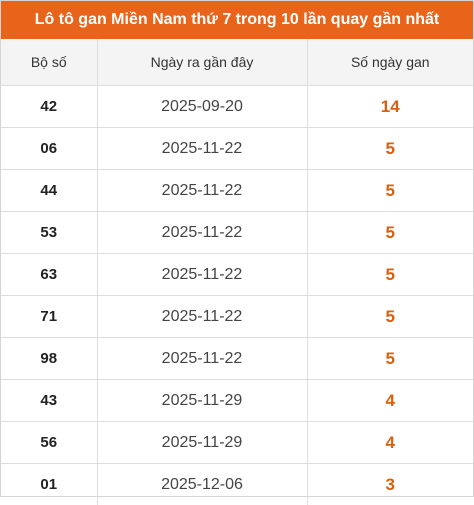  I want to click on table-row: 56 2025-11-29 4, so click(237, 443).